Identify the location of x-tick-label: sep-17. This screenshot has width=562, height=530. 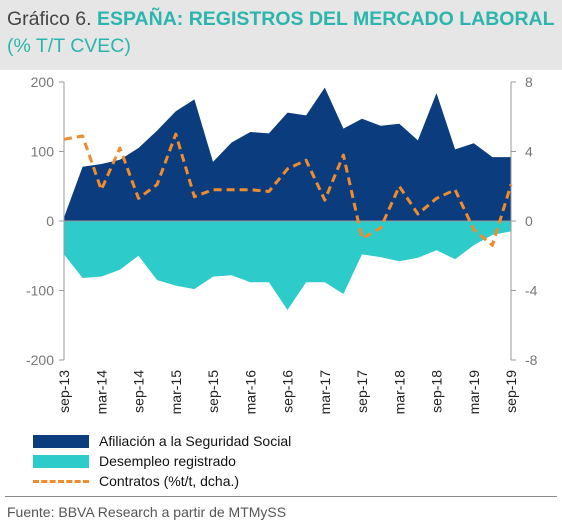
(362, 391).